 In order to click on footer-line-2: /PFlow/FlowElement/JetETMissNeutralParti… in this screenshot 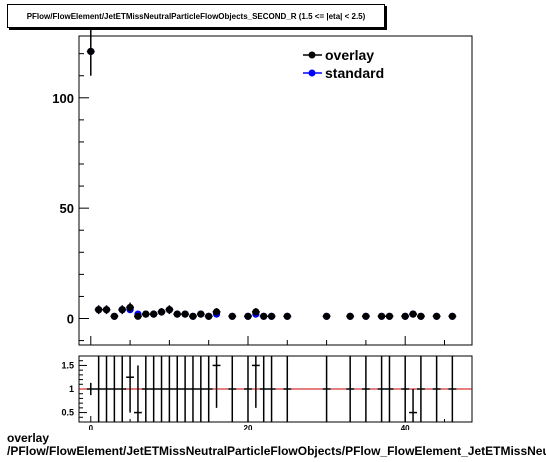, I will do `click(276, 451)`.